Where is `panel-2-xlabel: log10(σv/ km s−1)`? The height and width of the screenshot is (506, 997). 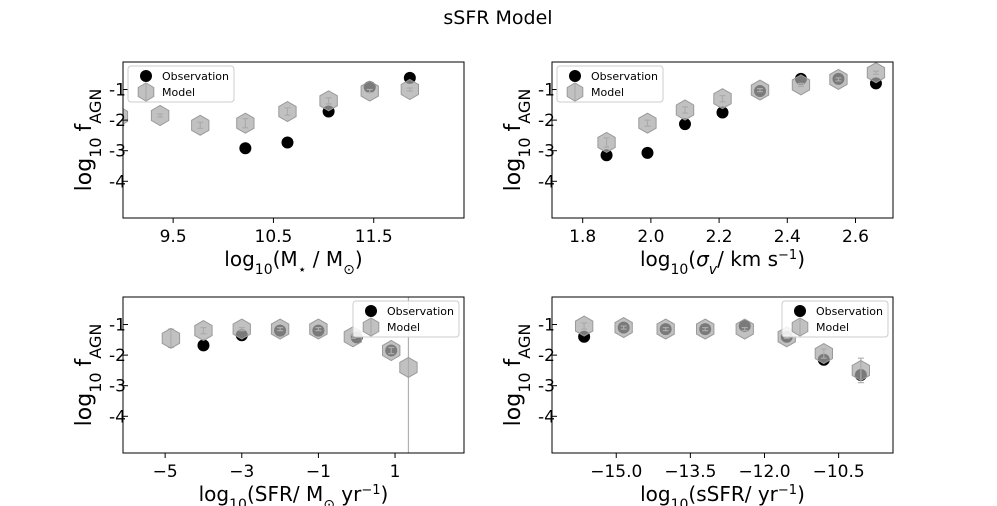
panel-2-xlabel: log10(σv/ km s−1) is located at coordinates (722, 262).